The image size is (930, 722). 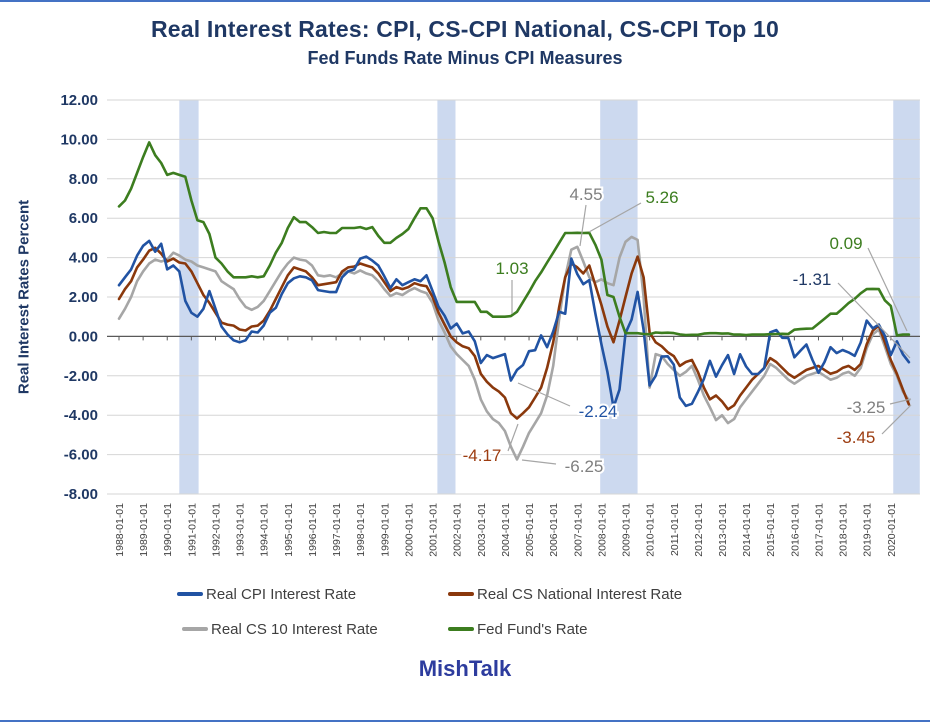 What do you see at coordinates (337, 530) in the screenshot?
I see `x-tick-label: 1997-01-01` at bounding box center [337, 530].